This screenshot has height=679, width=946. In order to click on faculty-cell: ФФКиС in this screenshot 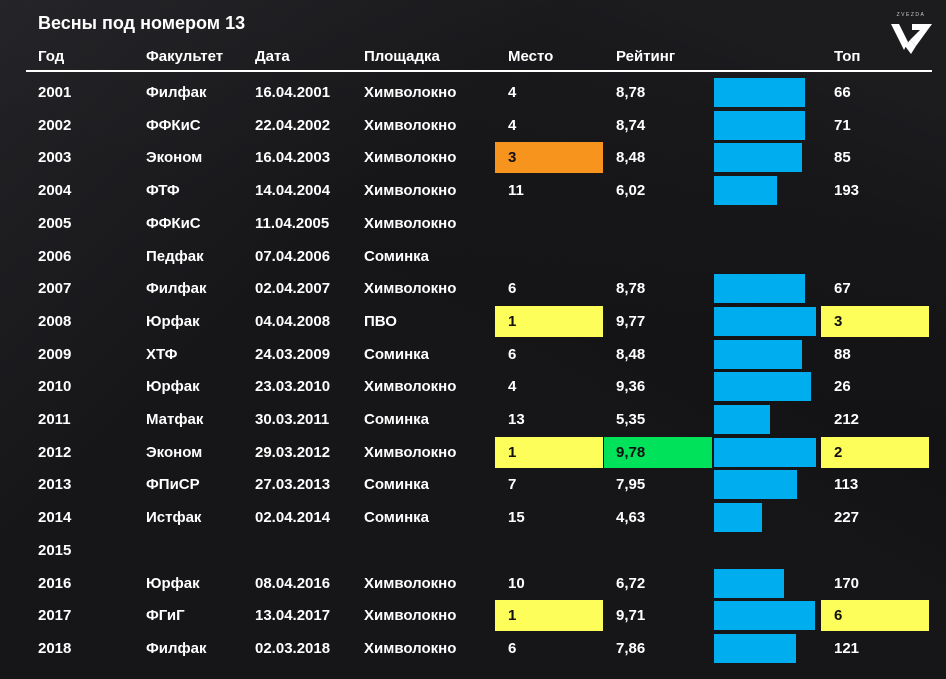, I will do `click(173, 125)`.